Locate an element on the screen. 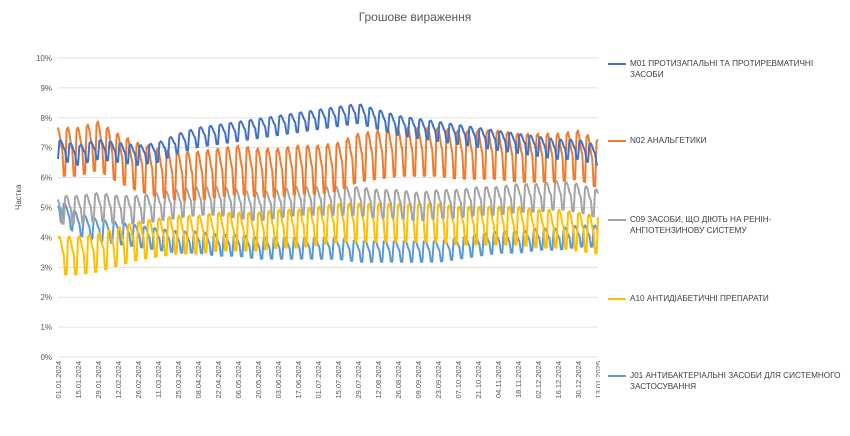 This screenshot has width=850, height=436. series-line-c09 is located at coordinates (328, 202).